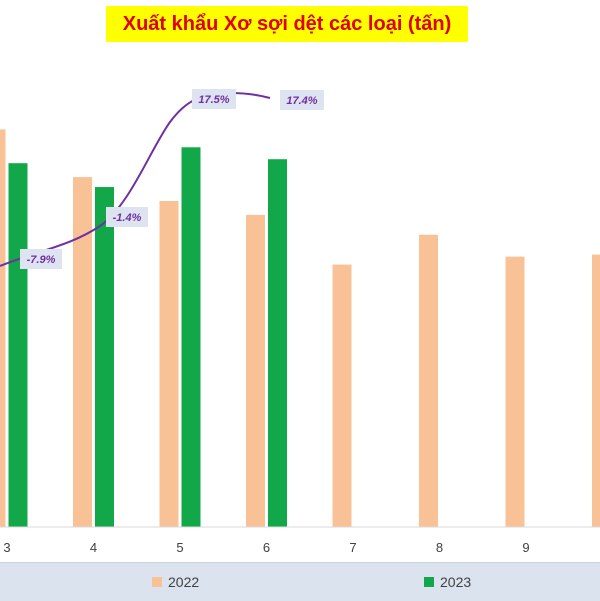  Describe the element at coordinates (93, 547) in the screenshot. I see `x-tick-4: 4` at that location.